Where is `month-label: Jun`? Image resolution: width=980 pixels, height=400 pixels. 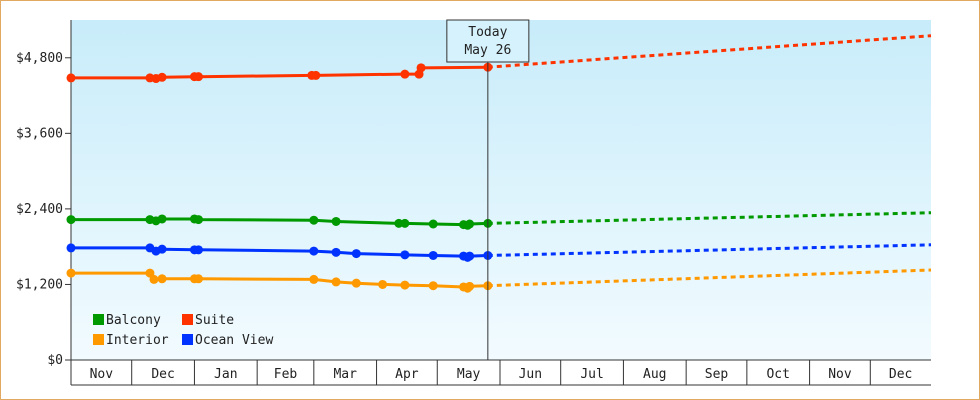 month-label: Jun is located at coordinates (530, 374).